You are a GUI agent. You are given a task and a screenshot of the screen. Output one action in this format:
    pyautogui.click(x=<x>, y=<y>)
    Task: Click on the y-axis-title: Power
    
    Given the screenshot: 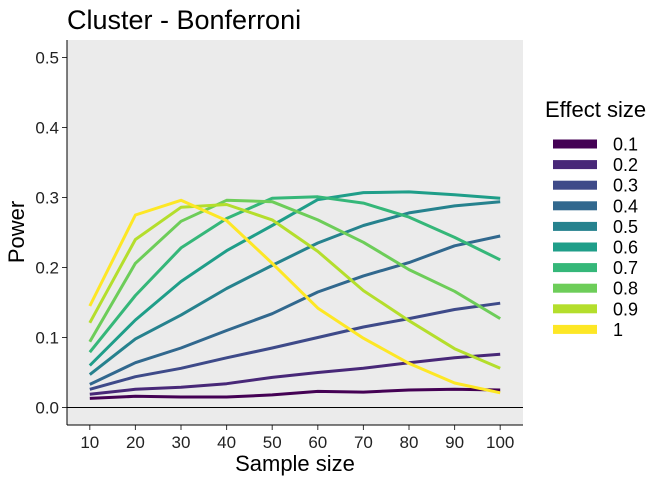 What is the action you would take?
    pyautogui.click(x=16, y=232)
    